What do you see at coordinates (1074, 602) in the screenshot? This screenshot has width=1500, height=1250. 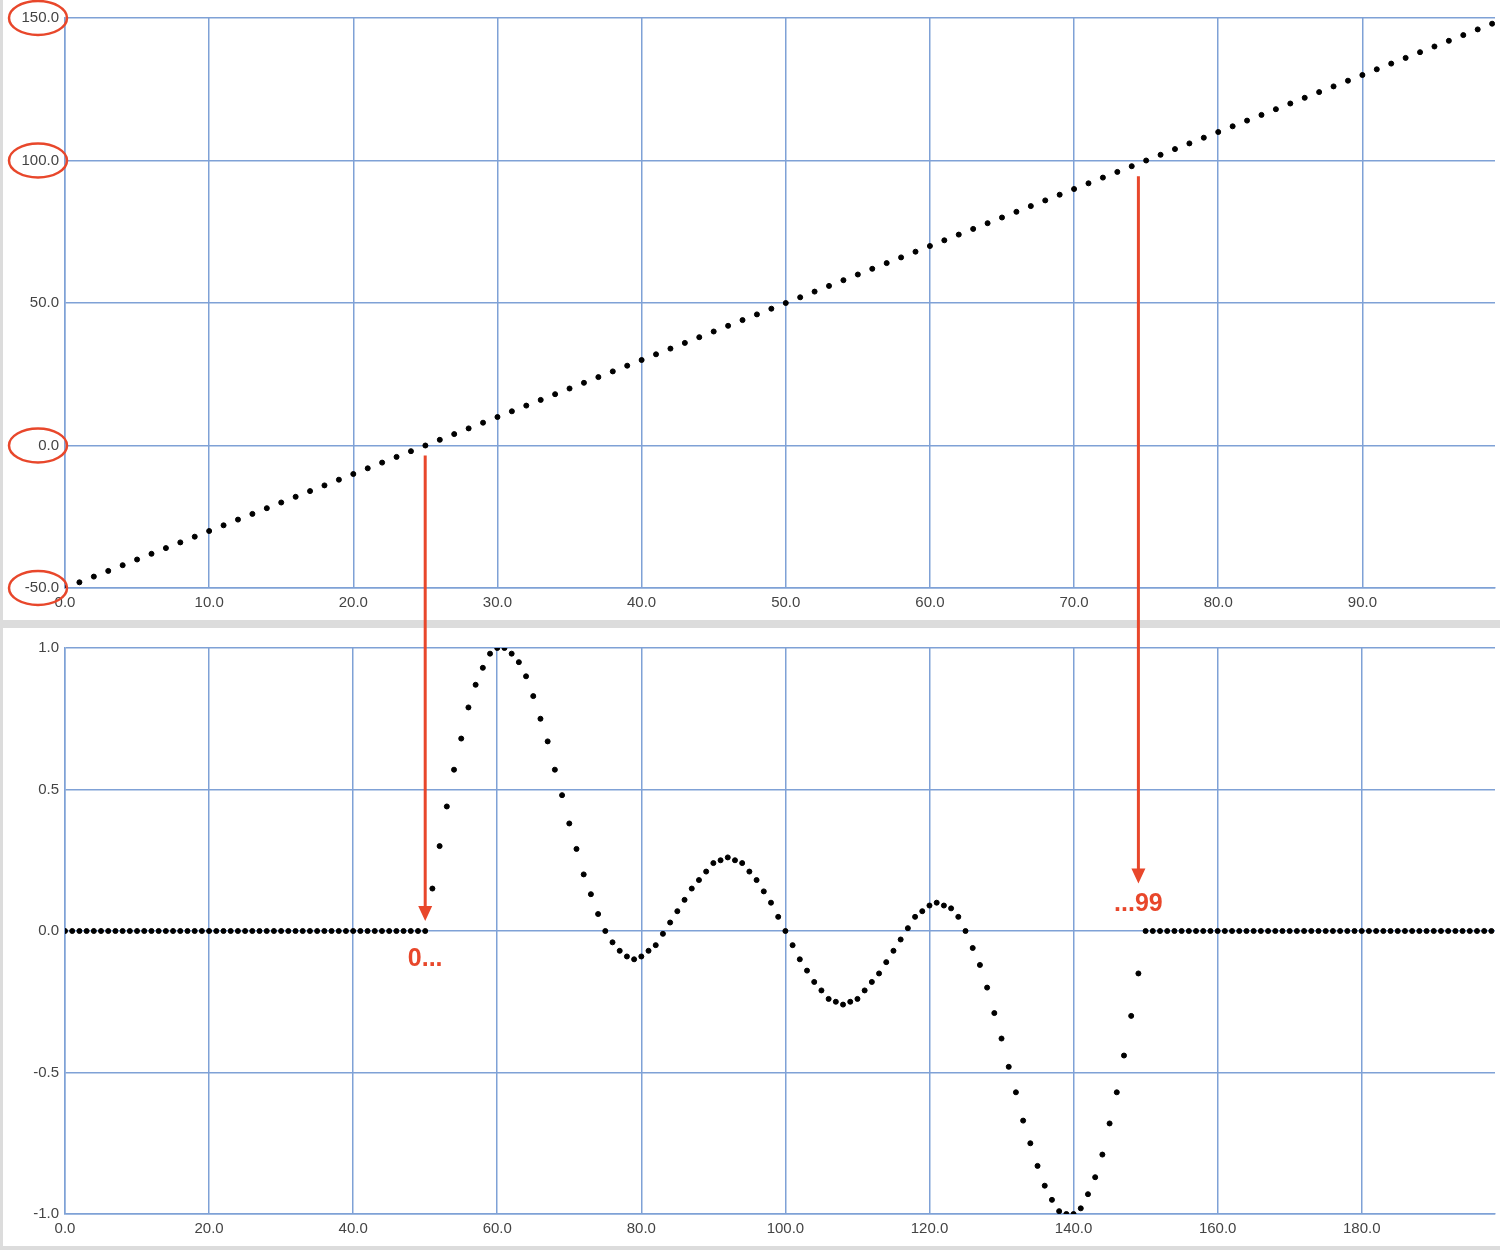 I see `x-tick-label: 70.0` at bounding box center [1074, 602].